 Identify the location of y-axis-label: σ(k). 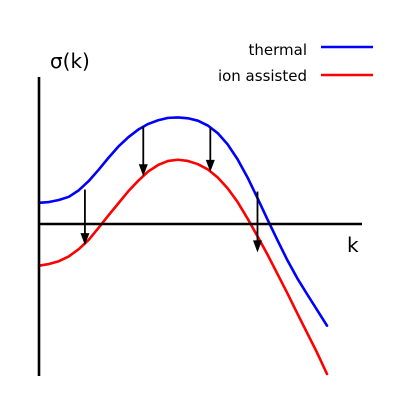
(70, 61).